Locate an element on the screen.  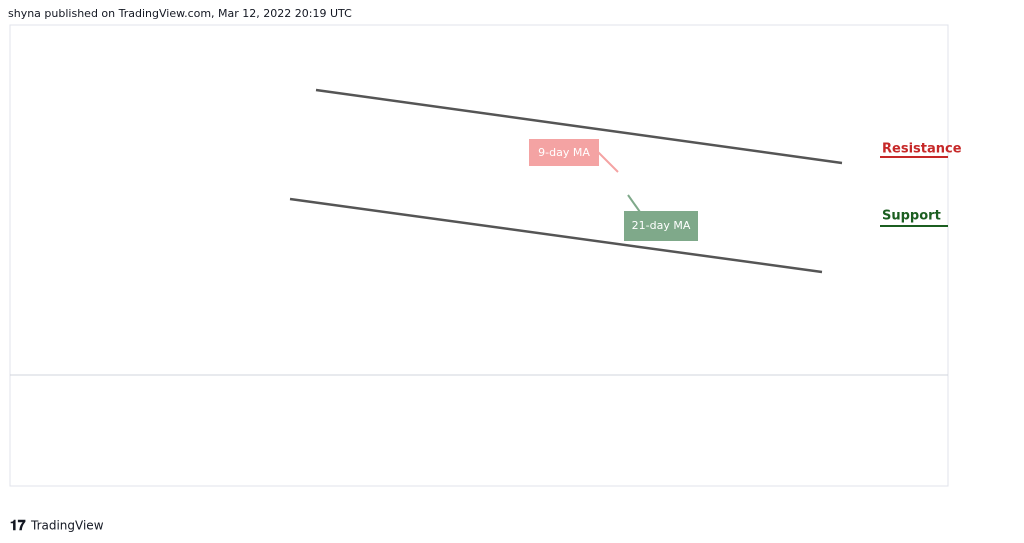
annotation-9day: 9-day MA is located at coordinates (574, 156).